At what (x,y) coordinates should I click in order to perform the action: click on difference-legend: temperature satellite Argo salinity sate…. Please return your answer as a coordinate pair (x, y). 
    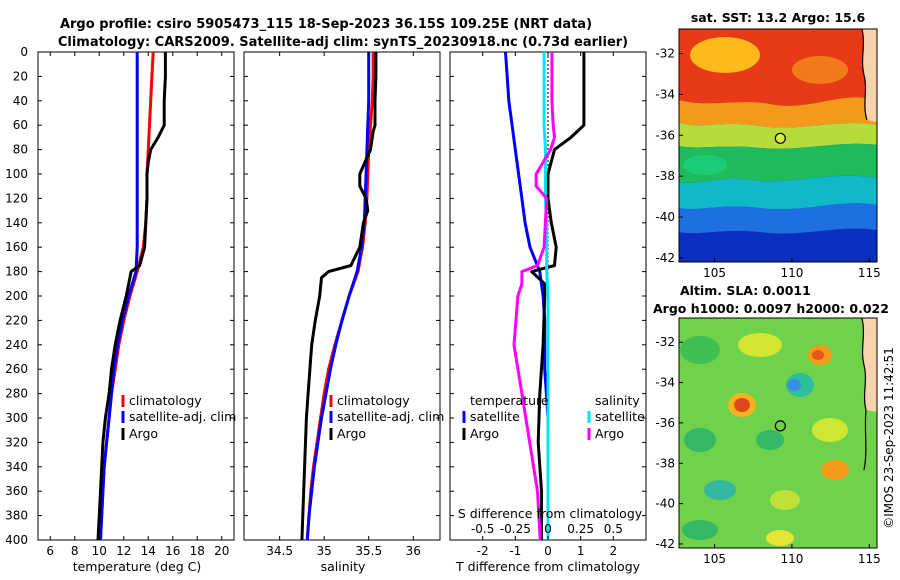
    Looking at the image, I should click on (553, 417).